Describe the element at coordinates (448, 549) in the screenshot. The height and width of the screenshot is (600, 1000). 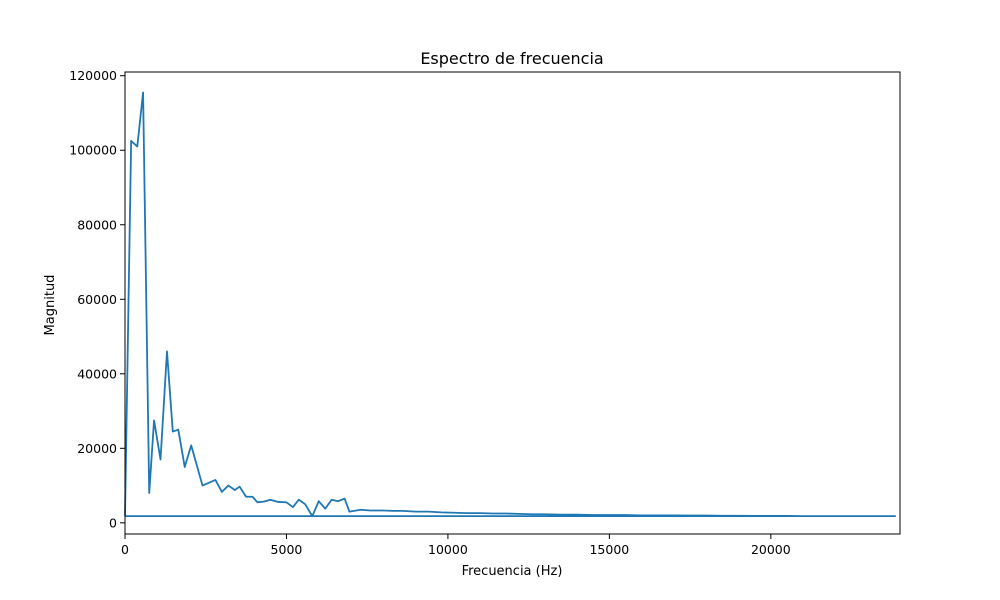
I see `x-tick-label: 10000` at that location.